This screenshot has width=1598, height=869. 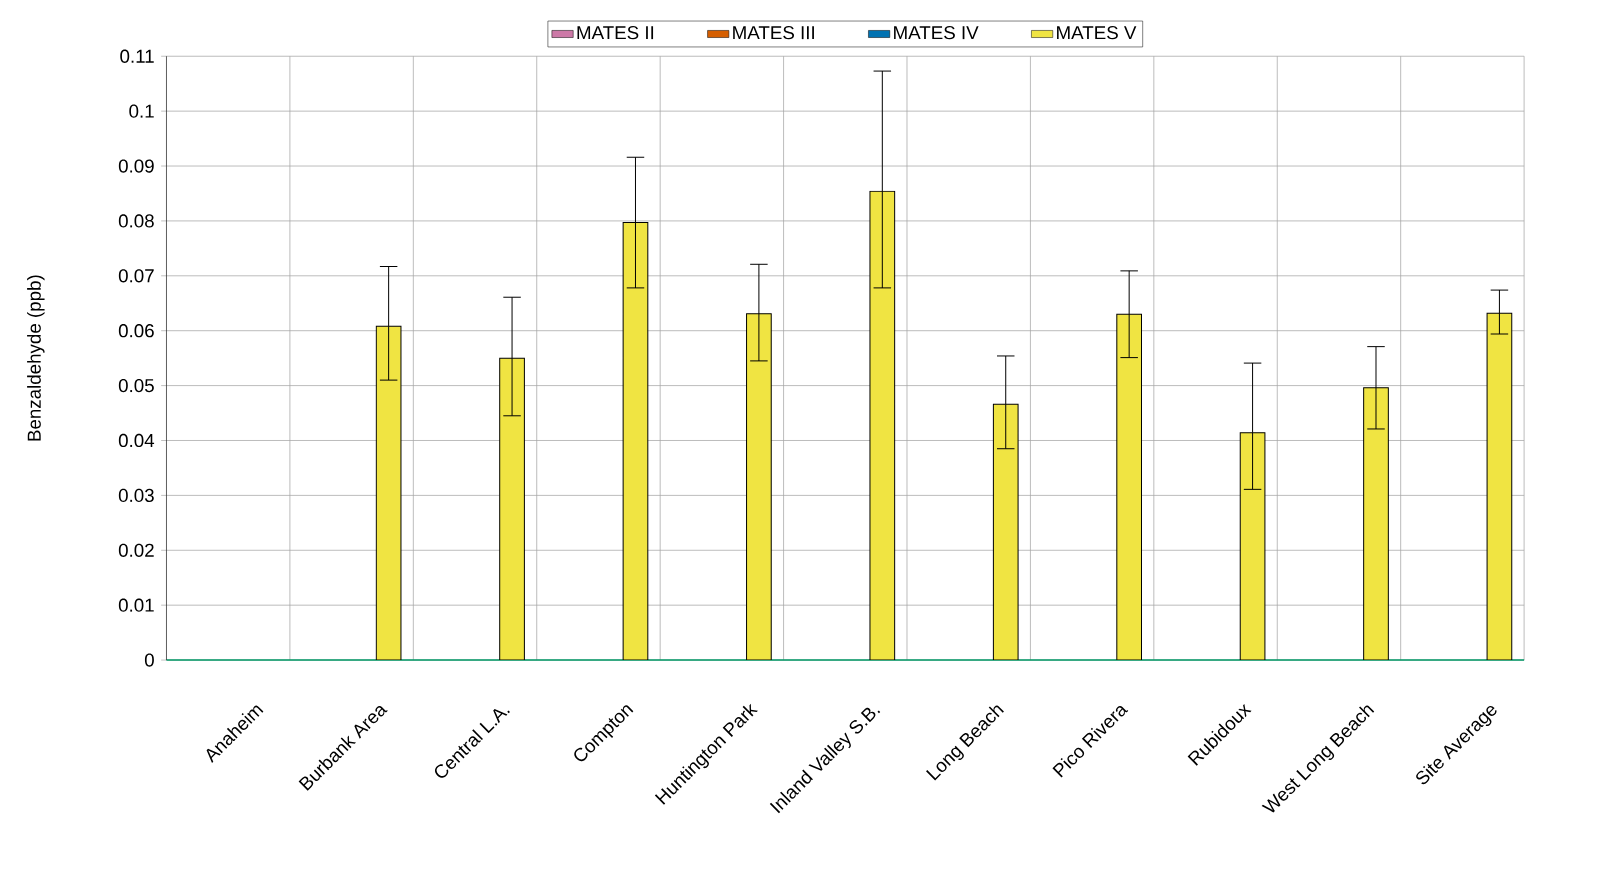 I want to click on y-tick-label: 0.05, so click(x=136, y=385).